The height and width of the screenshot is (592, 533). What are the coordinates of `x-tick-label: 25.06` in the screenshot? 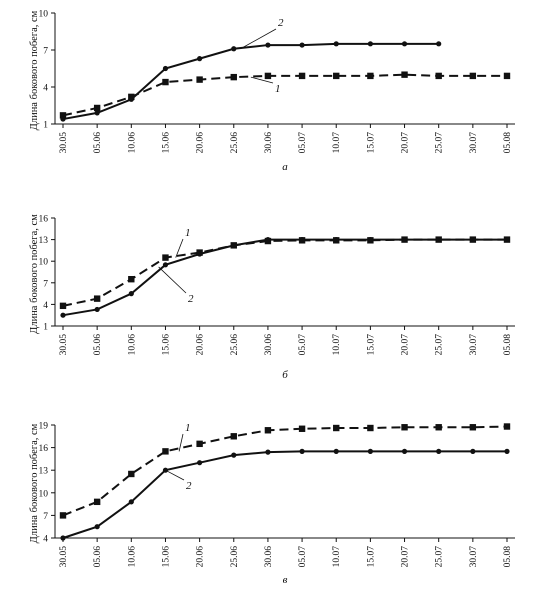 It's located at (235, 557).